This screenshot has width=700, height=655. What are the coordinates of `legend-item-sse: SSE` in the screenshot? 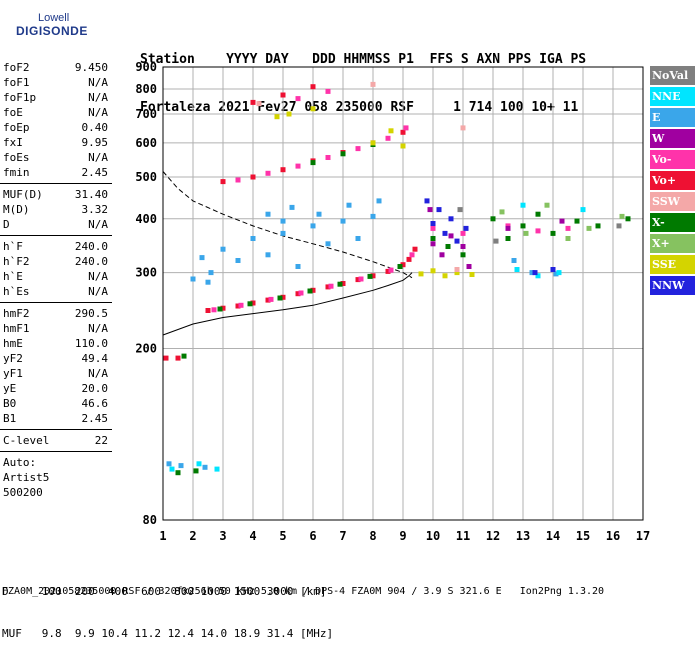 It's located at (672, 264).